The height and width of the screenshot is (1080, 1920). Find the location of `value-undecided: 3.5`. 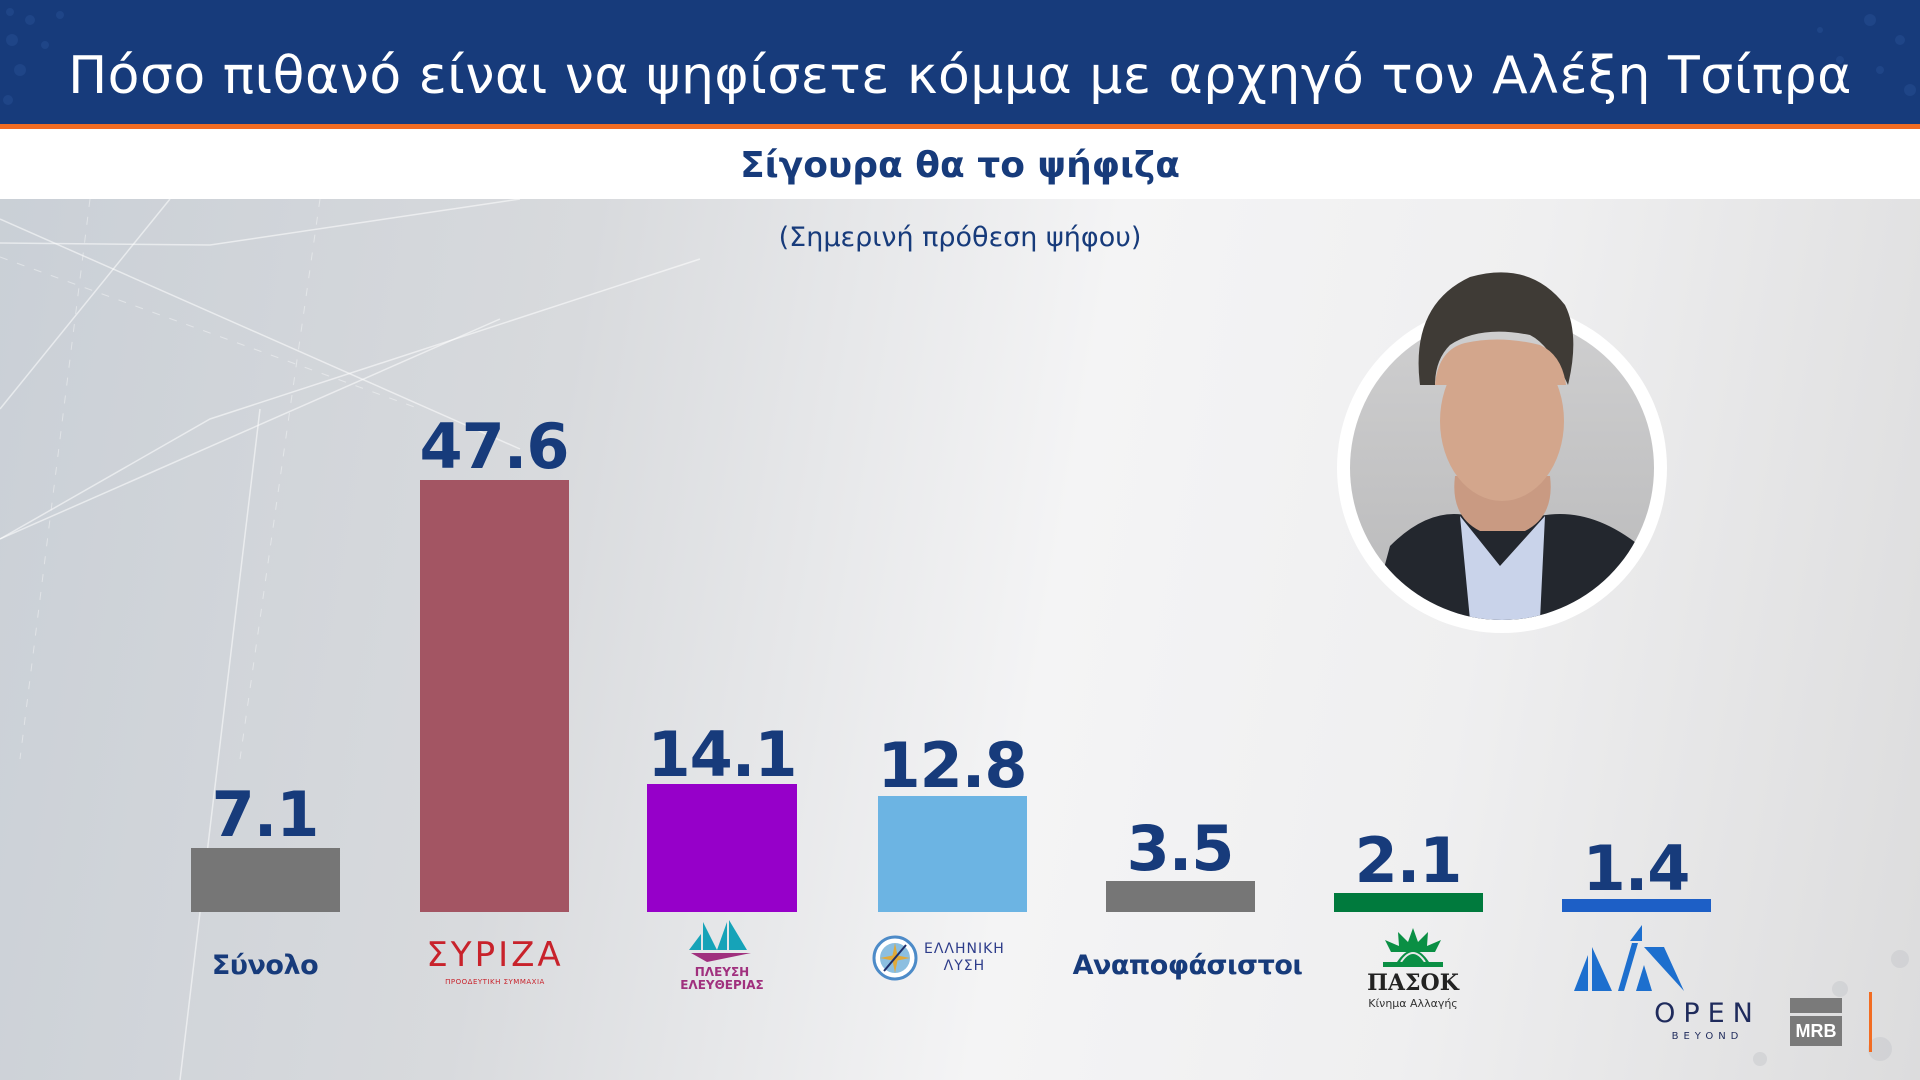

value-undecided: 3.5 is located at coordinates (1180, 848).